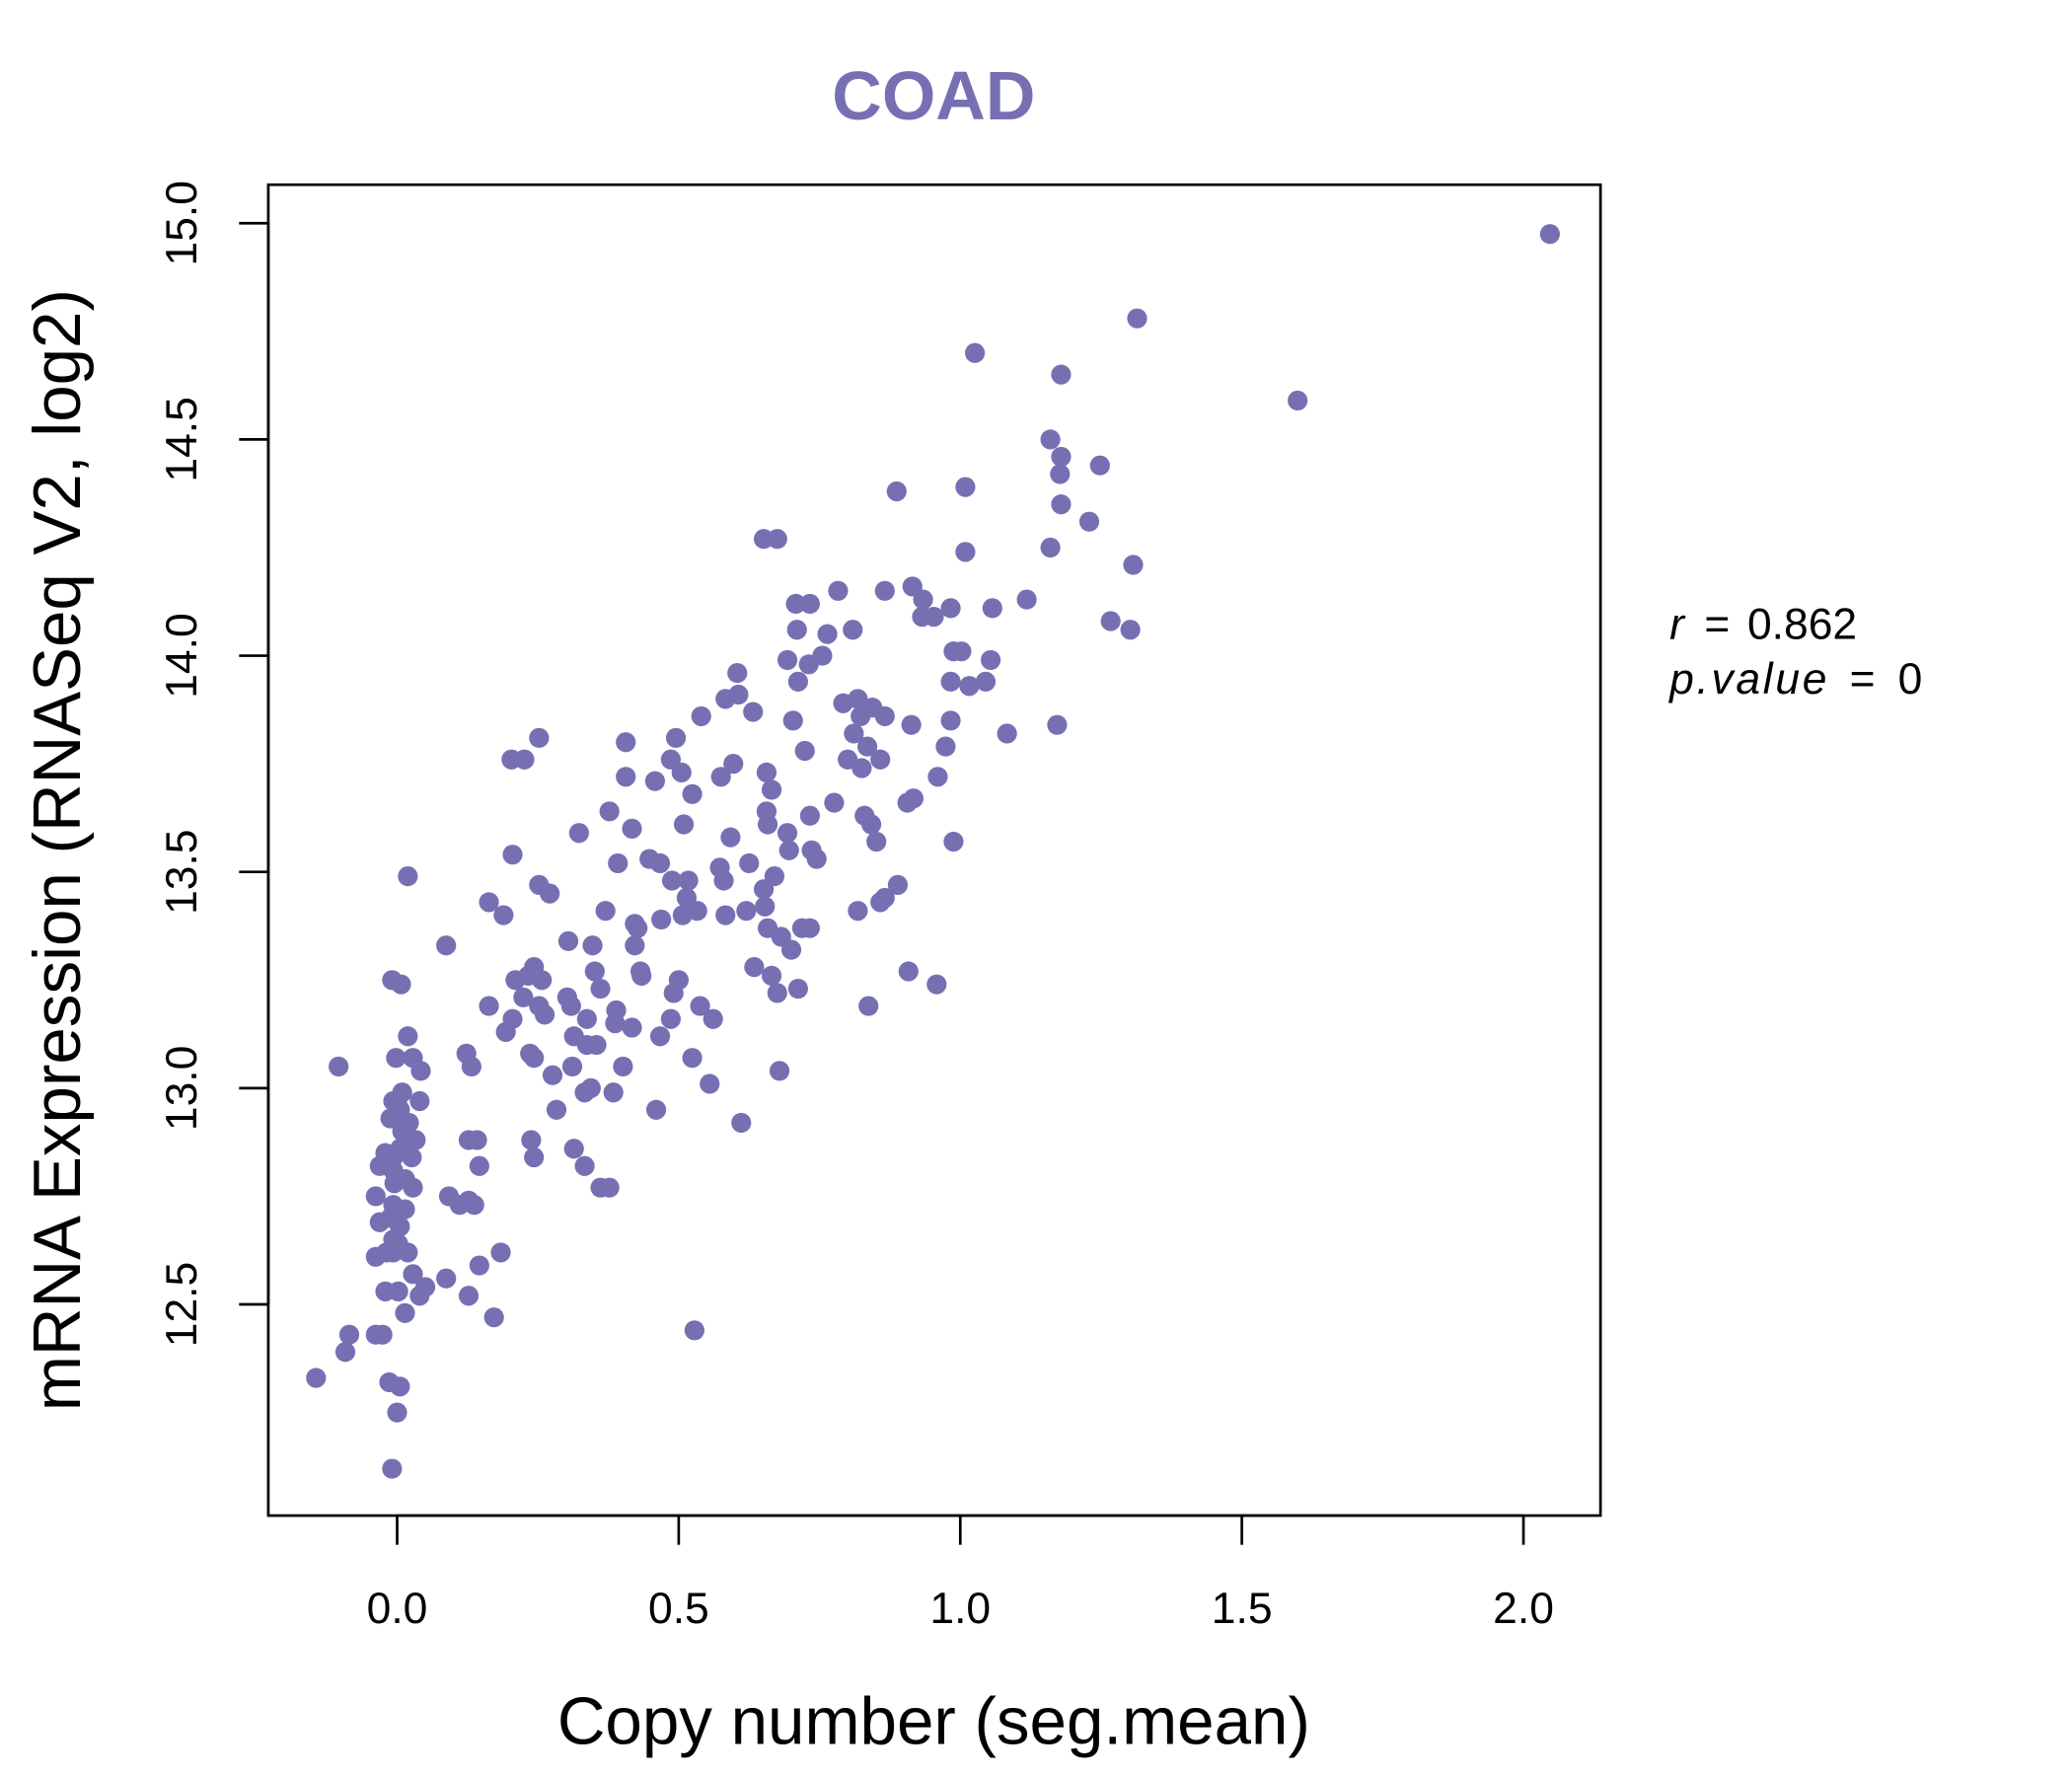 The image size is (2072, 1776). What do you see at coordinates (679, 1609) in the screenshot?
I see `x-tick-label: 0.5` at bounding box center [679, 1609].